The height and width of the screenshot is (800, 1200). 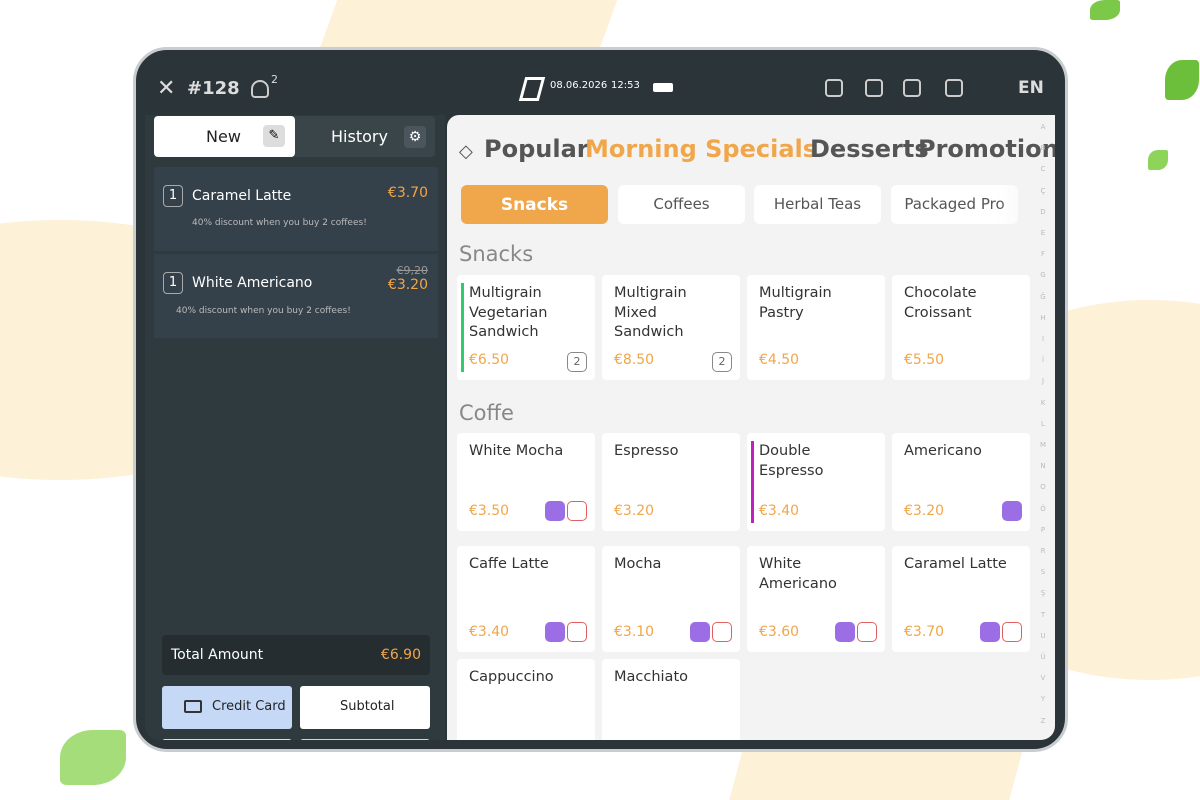 I want to click on guest-count: 2, so click(x=274, y=79).